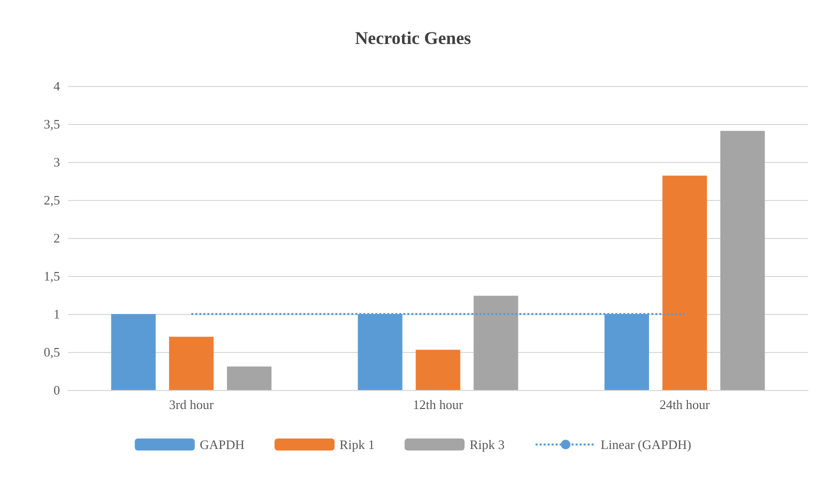 This screenshot has width=827, height=478. Describe the element at coordinates (57, 86) in the screenshot. I see `y-tick-label: 4` at that location.